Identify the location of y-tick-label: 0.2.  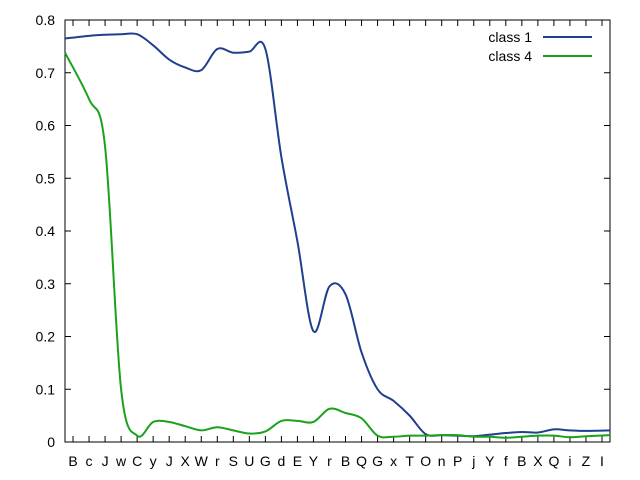
(46, 337).